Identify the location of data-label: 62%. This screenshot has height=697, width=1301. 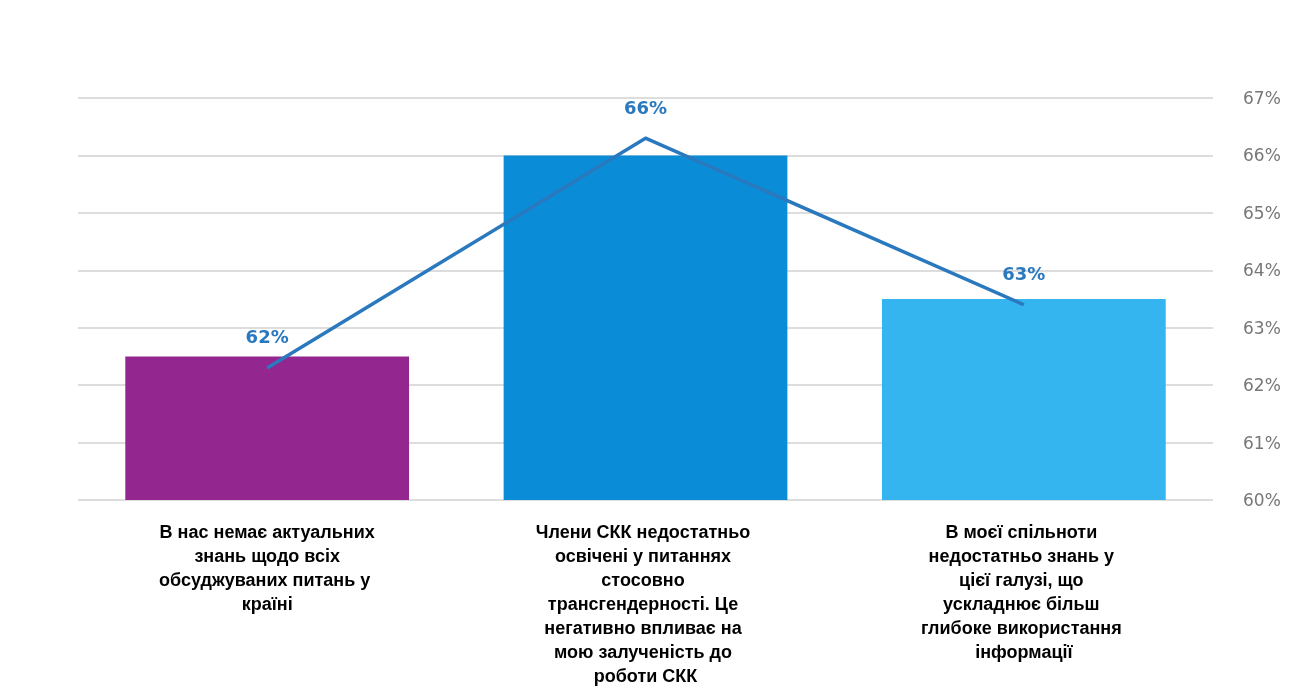
(267, 337).